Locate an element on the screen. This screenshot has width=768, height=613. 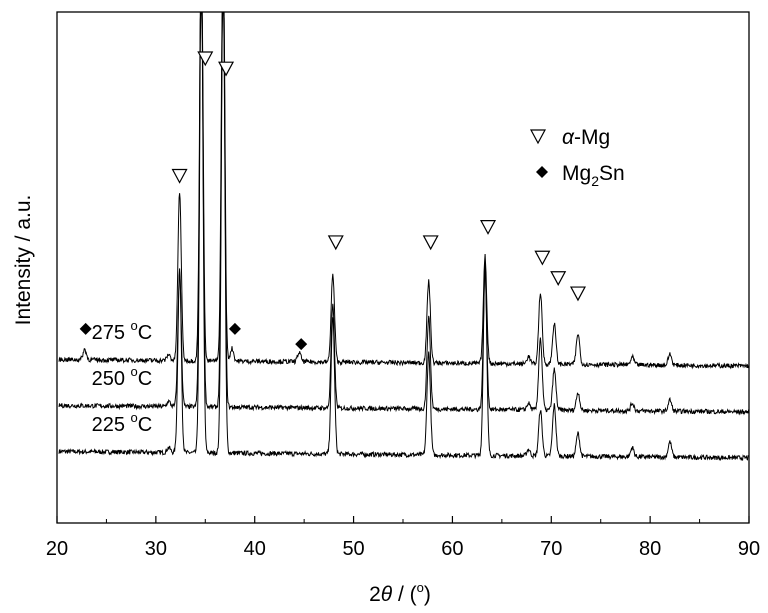
series-labels: 225 oC 250 oC 275 oC is located at coordinates (122, 377).